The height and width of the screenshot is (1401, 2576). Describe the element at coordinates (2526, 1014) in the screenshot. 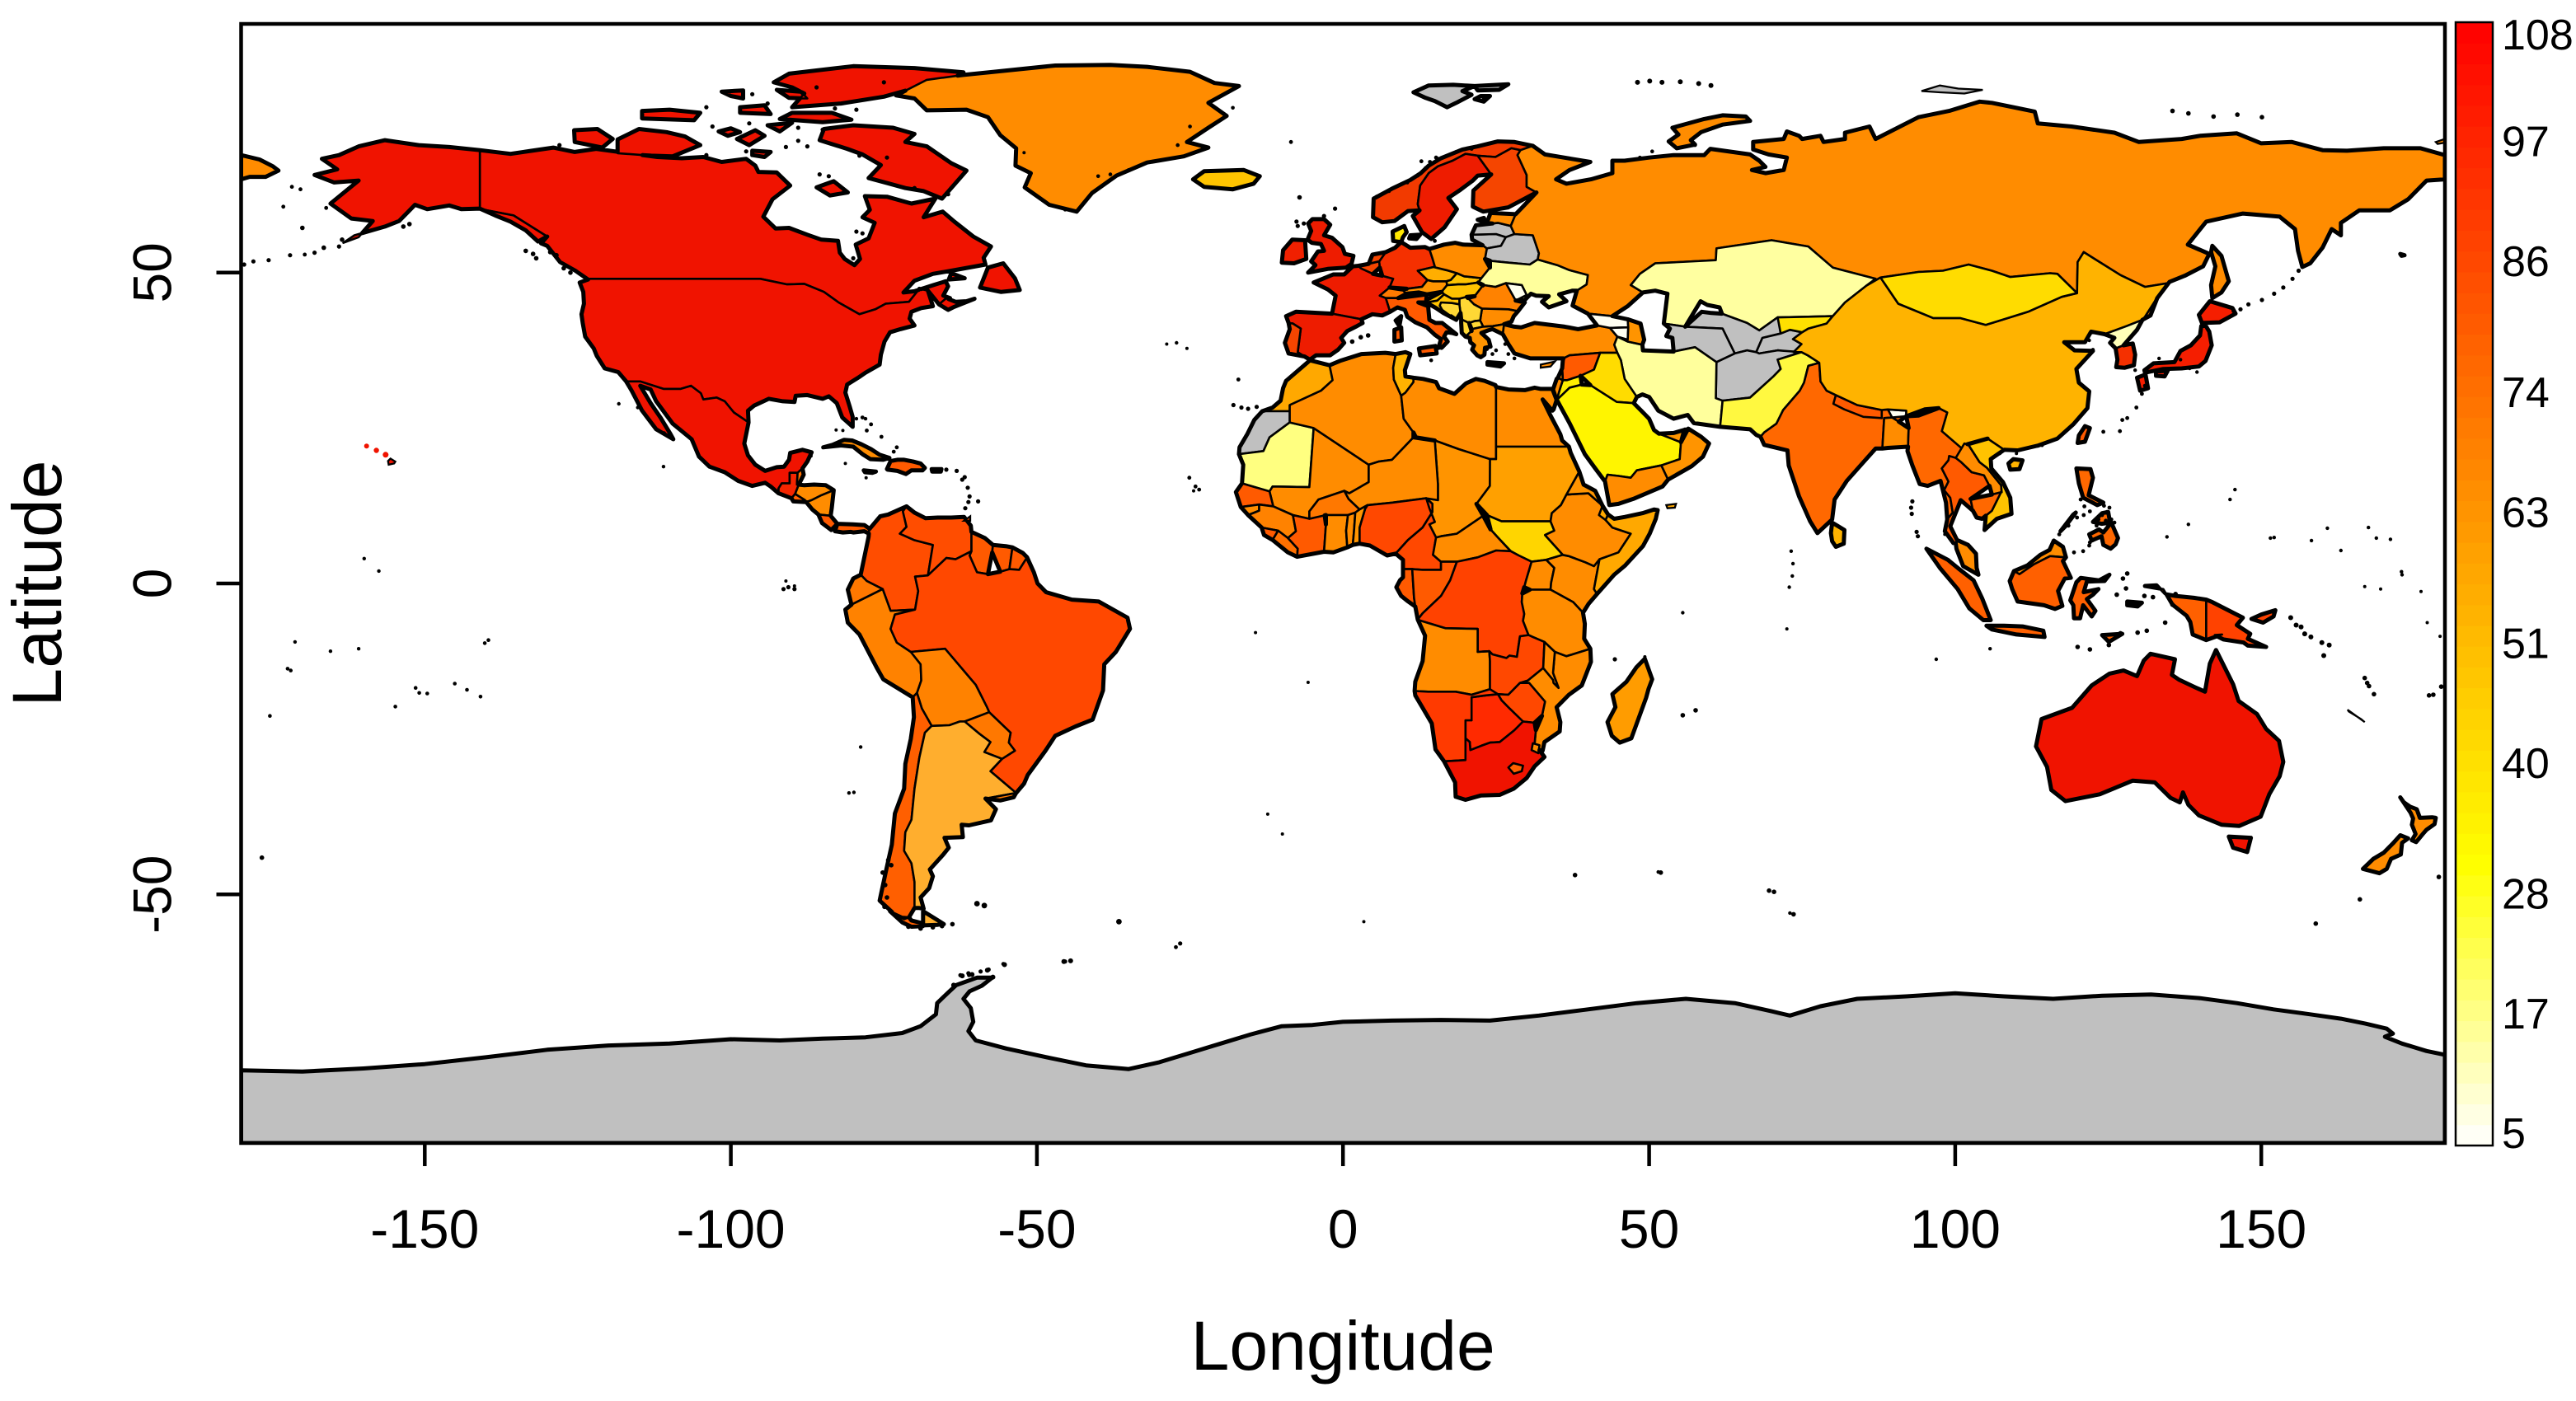

I see `svg-text: 17` at that location.